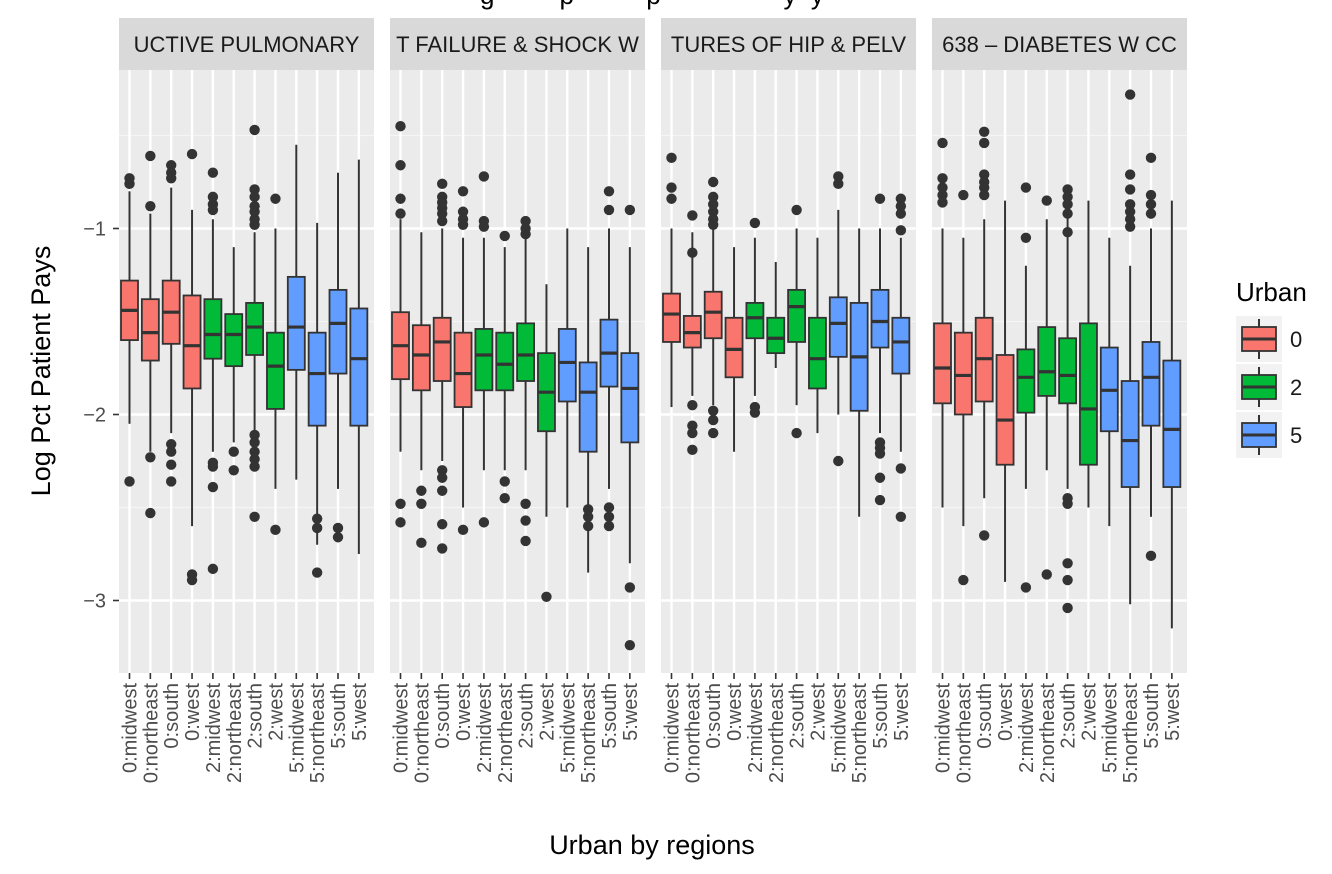 The height and width of the screenshot is (874, 1332). Describe the element at coordinates (94, 602) in the screenshot. I see `y-tick-label: −3` at that location.